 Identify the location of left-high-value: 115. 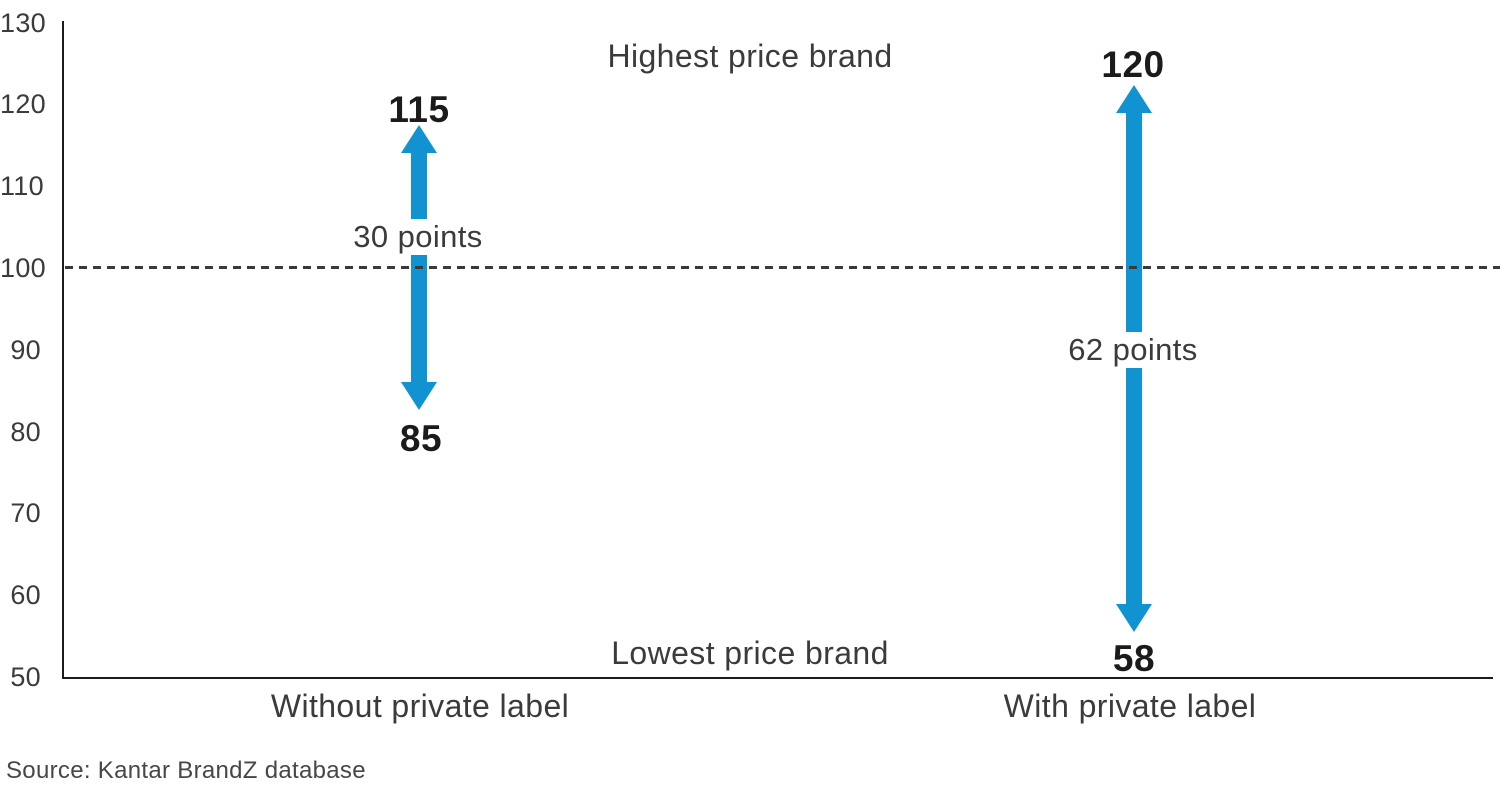
(419, 109).